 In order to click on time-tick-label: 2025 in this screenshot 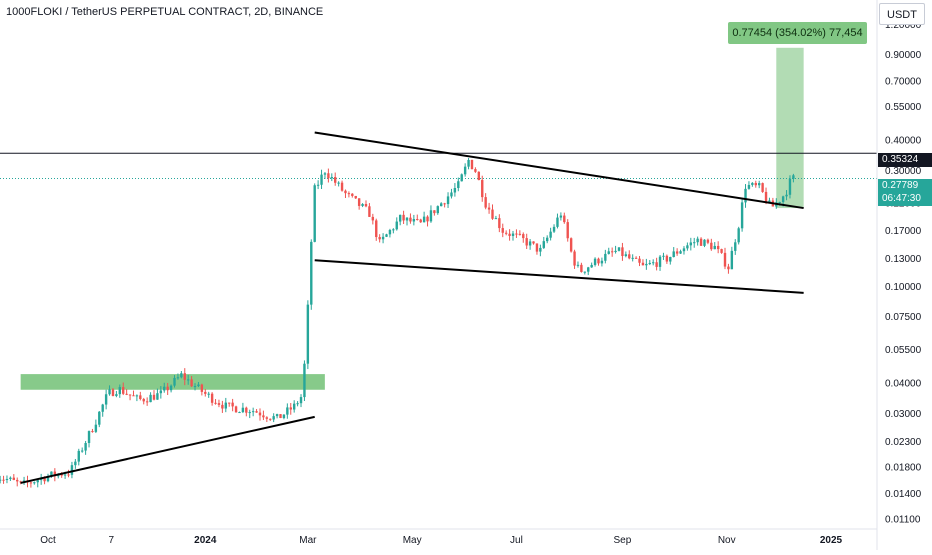, I will do `click(831, 540)`.